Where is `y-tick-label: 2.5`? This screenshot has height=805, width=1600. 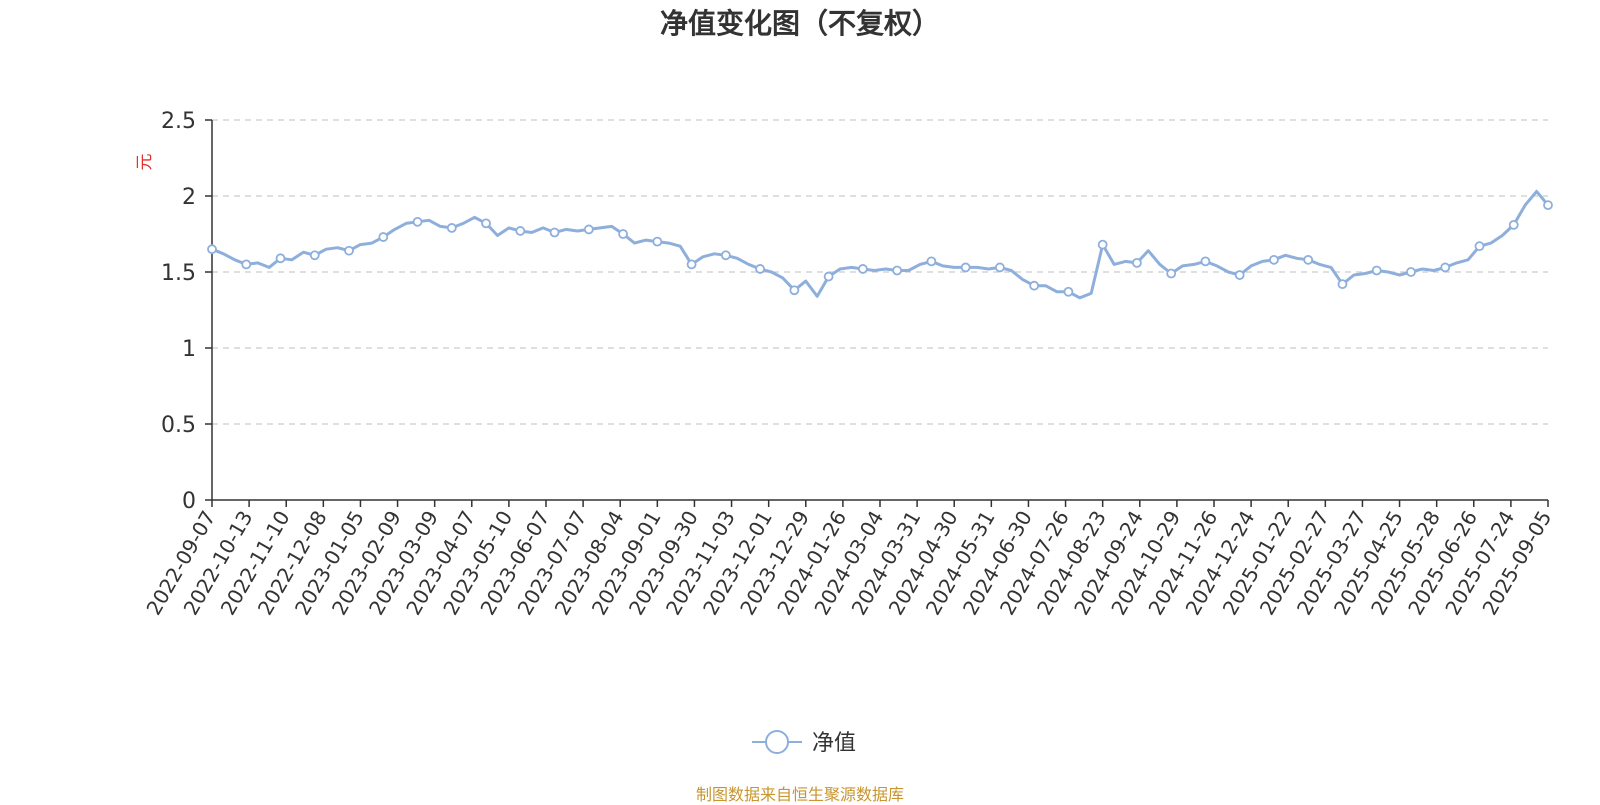 y-tick-label: 2.5 is located at coordinates (178, 121).